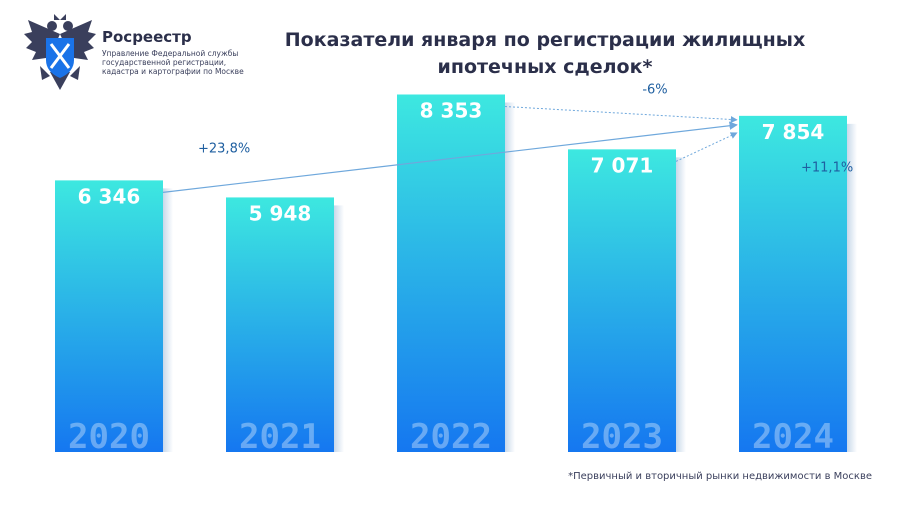 This screenshot has height=527, width=900. What do you see at coordinates (109, 196) in the screenshot?
I see `bar-value-label: 6 346` at bounding box center [109, 196].